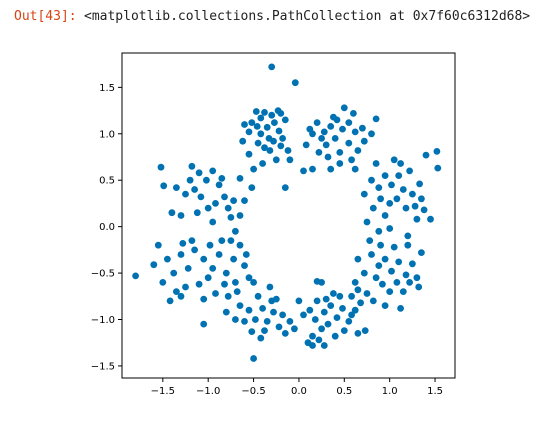  What do you see at coordinates (103, 366) in the screenshot?
I see `y-tick-label: −1.5` at bounding box center [103, 366].